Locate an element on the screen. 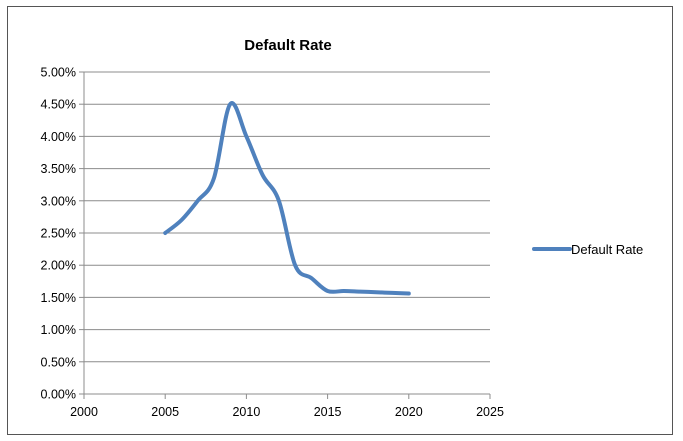 This screenshot has height=441, width=683. legend: Default Rate is located at coordinates (587, 249).